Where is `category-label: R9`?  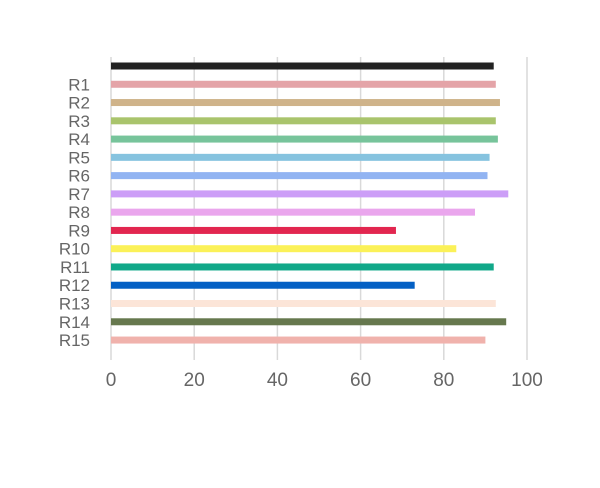
category-label: R9 is located at coordinates (79, 230).